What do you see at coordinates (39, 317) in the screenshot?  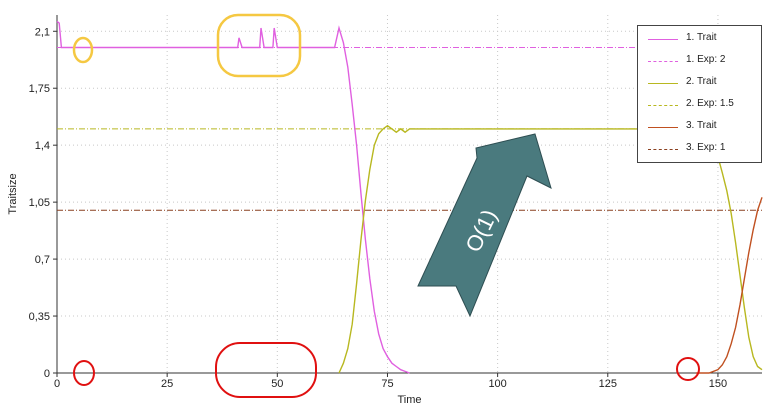 I see `y-tick-label: 0,35` at bounding box center [39, 317].